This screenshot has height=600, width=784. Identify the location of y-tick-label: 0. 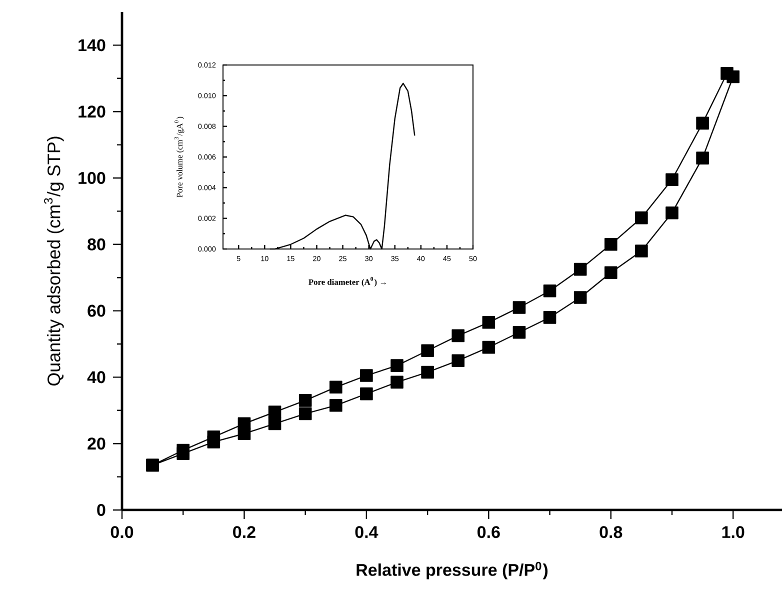
(101, 510).